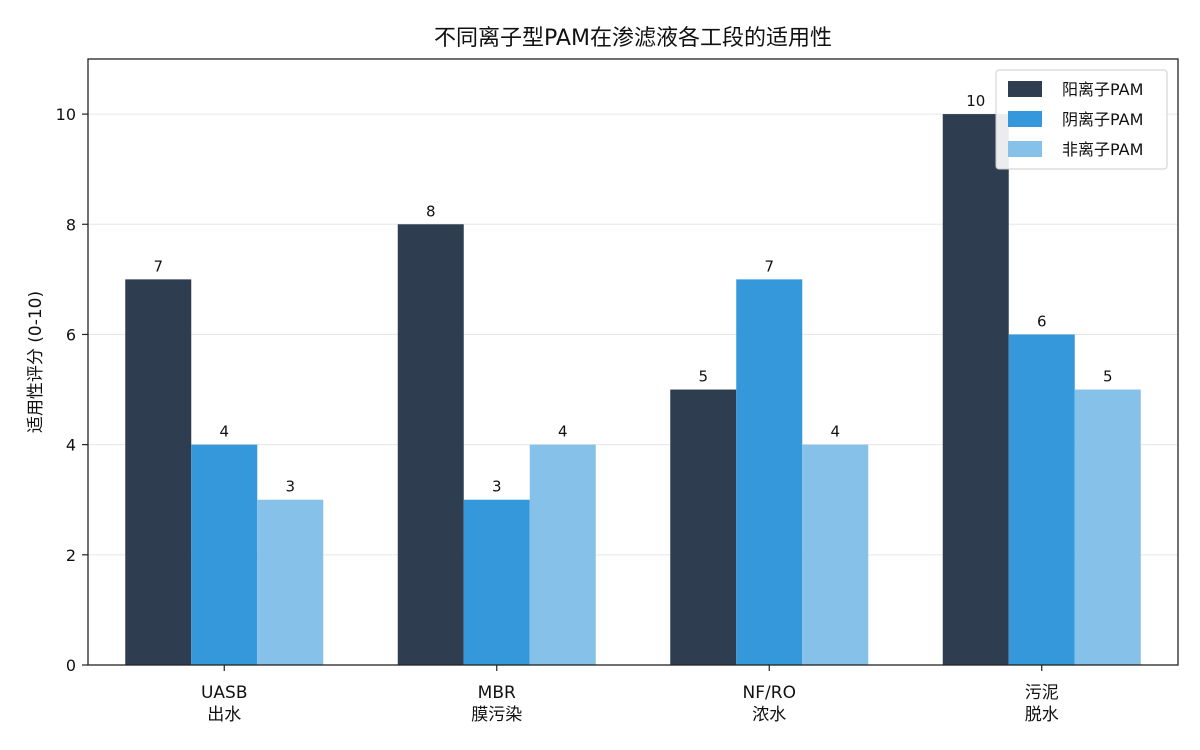  What do you see at coordinates (769, 693) in the screenshot?
I see `x-tick-label: NF/RO` at bounding box center [769, 693].